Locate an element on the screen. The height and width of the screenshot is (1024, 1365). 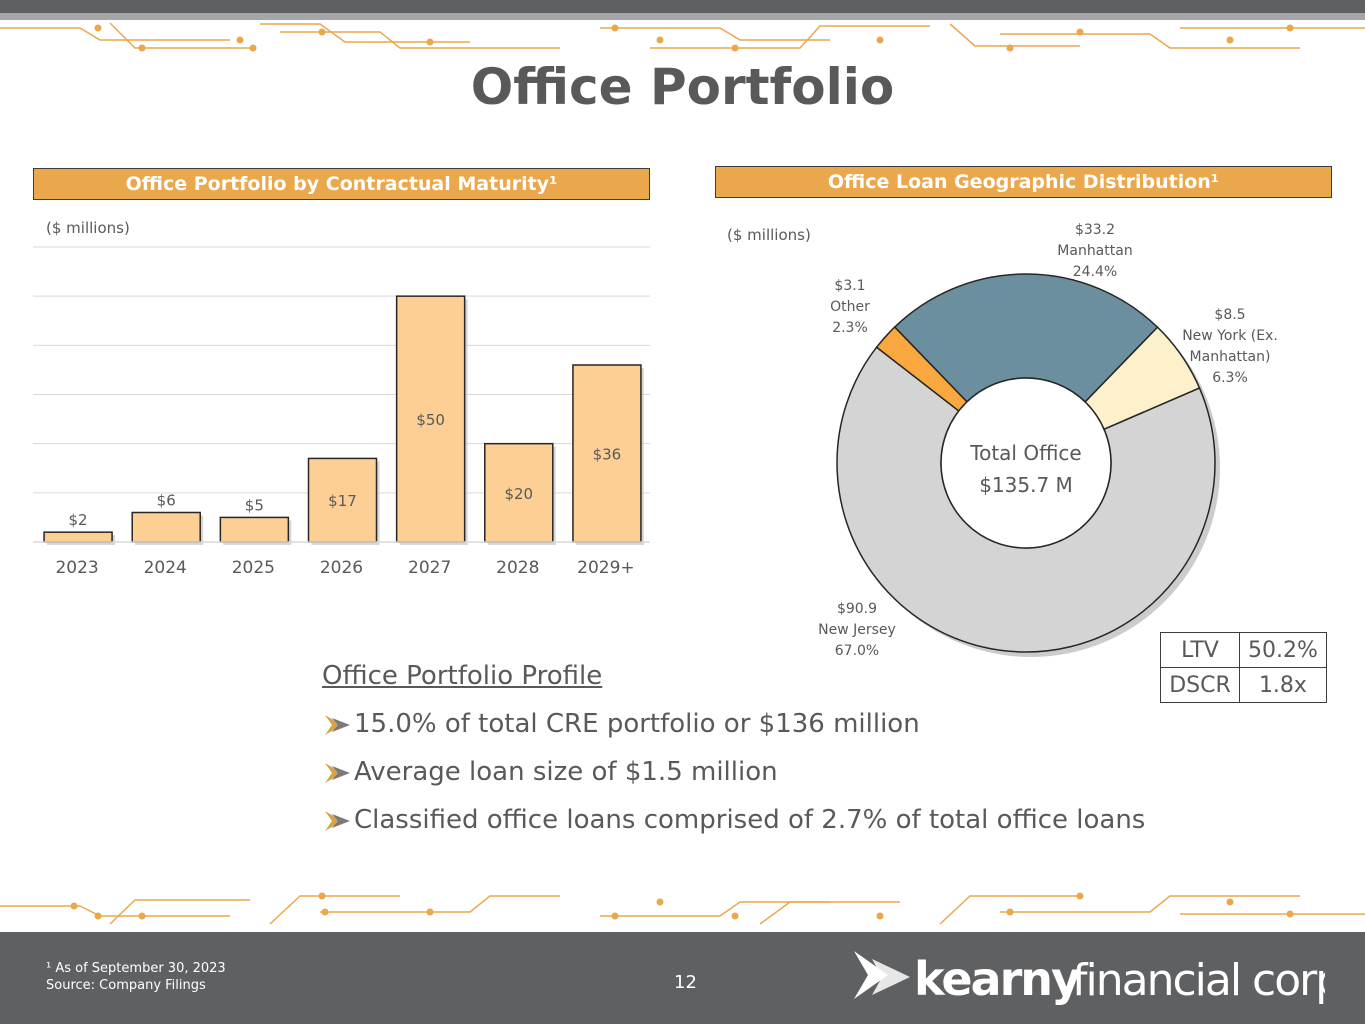
bar-data-label: $5 is located at coordinates (254, 505).